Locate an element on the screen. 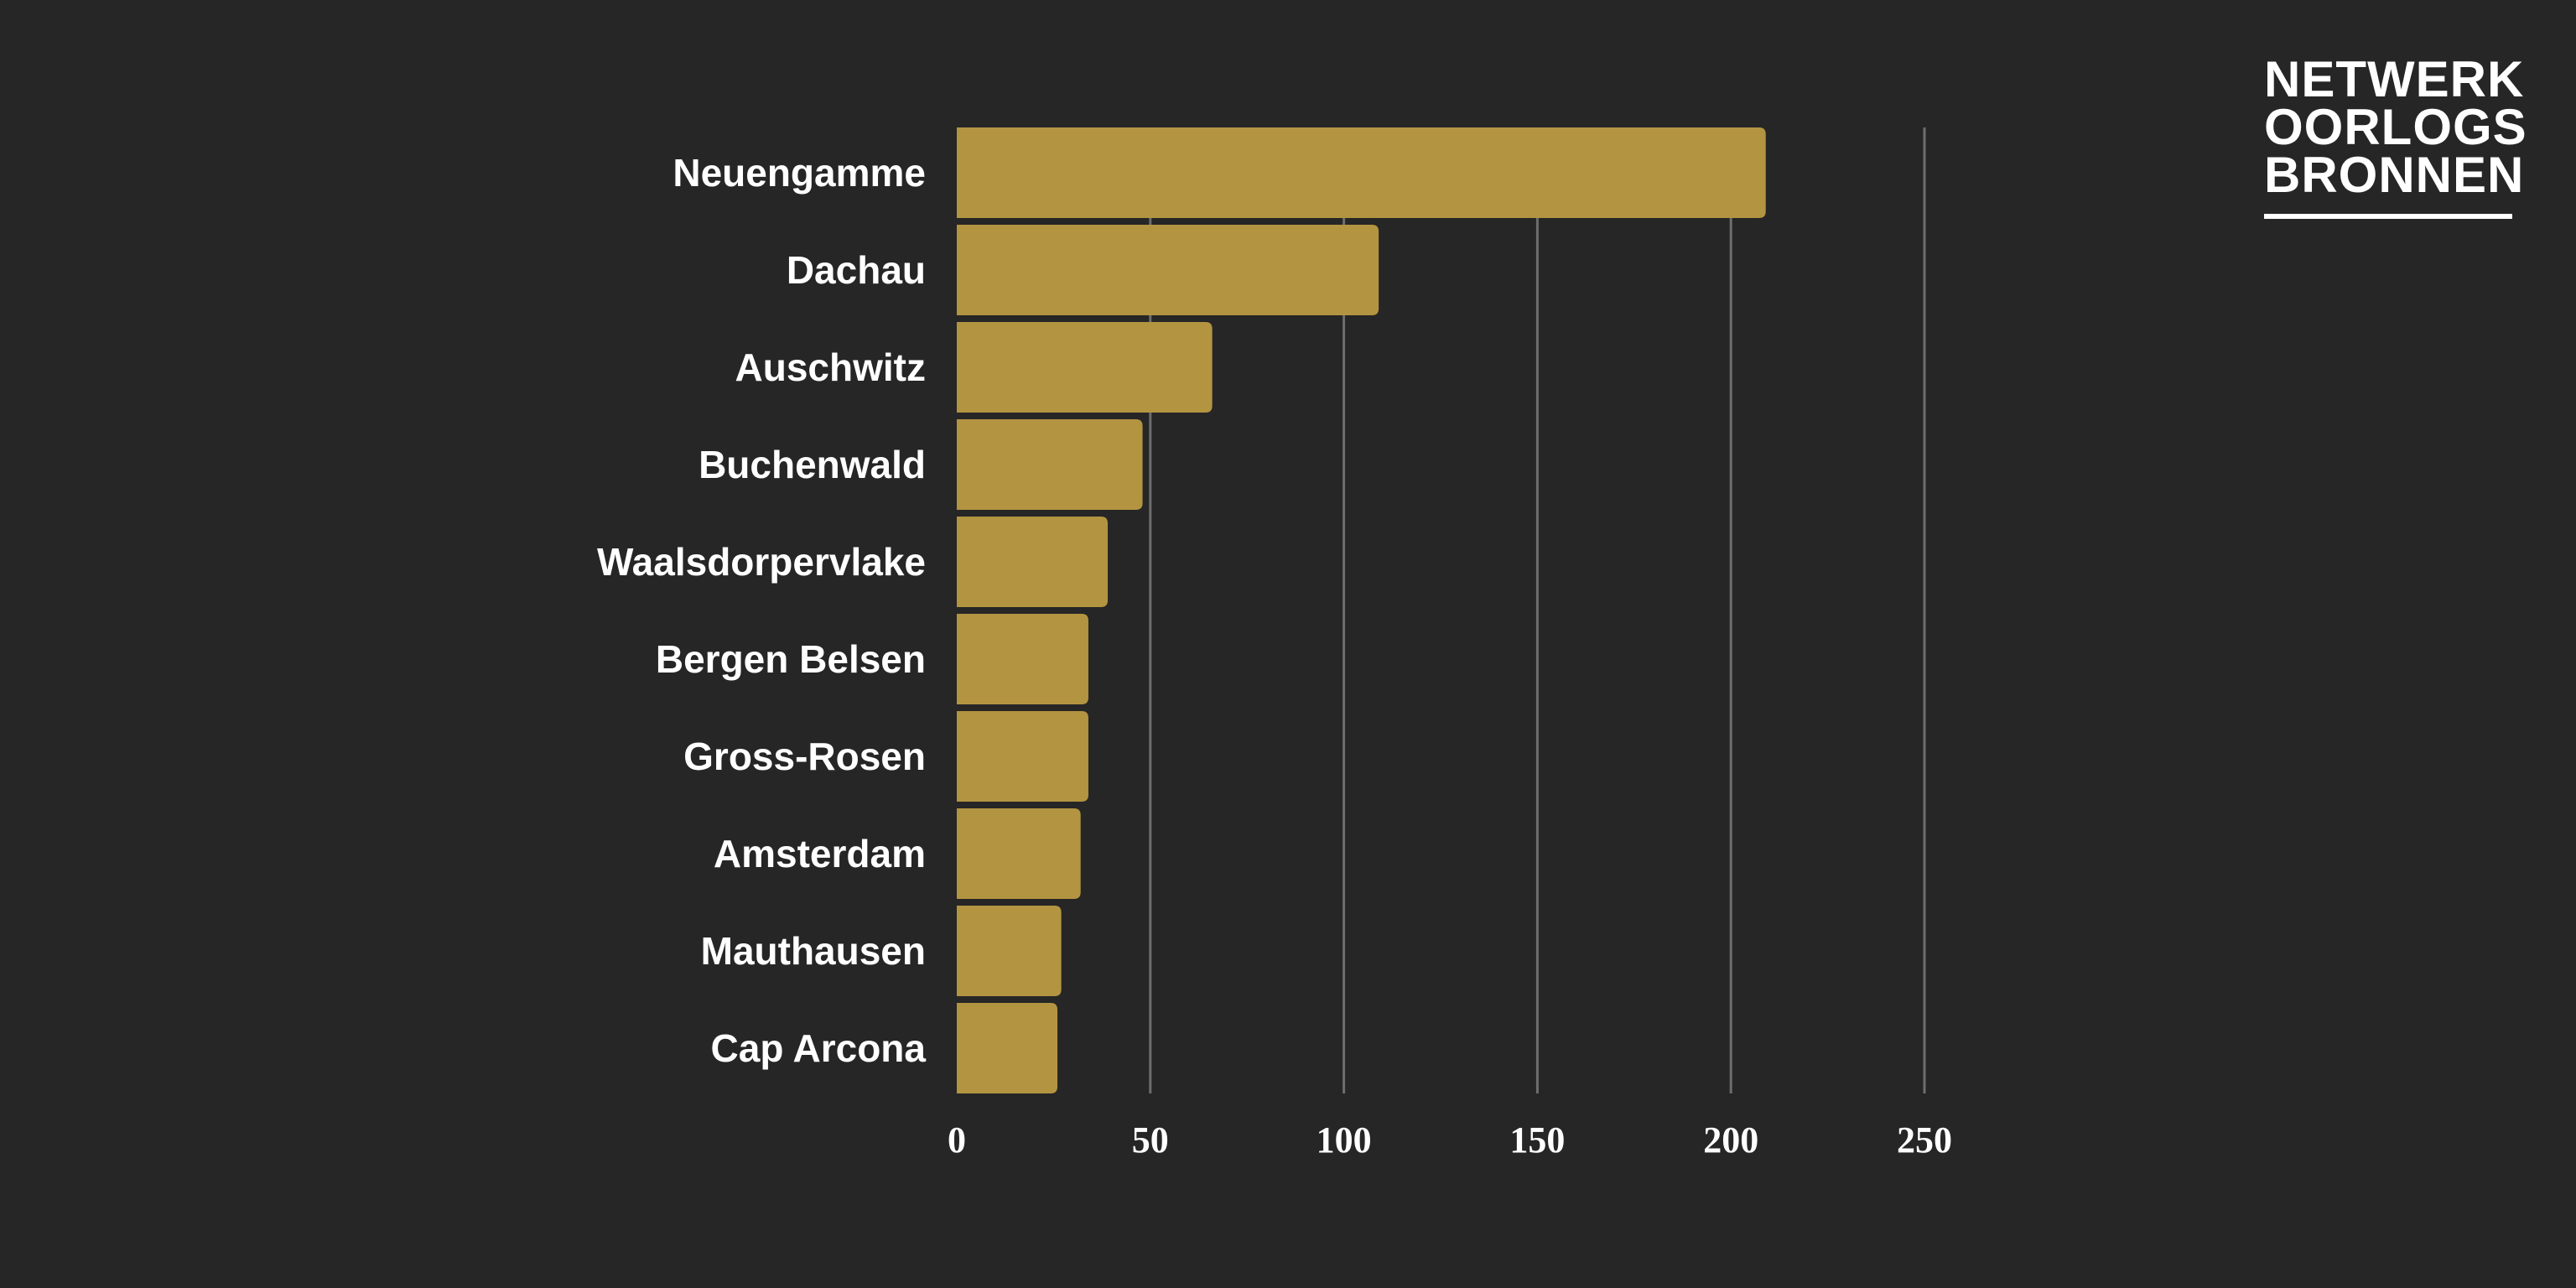 The width and height of the screenshot is (2576, 1288). category-label: Cap Arcona is located at coordinates (819, 1048).